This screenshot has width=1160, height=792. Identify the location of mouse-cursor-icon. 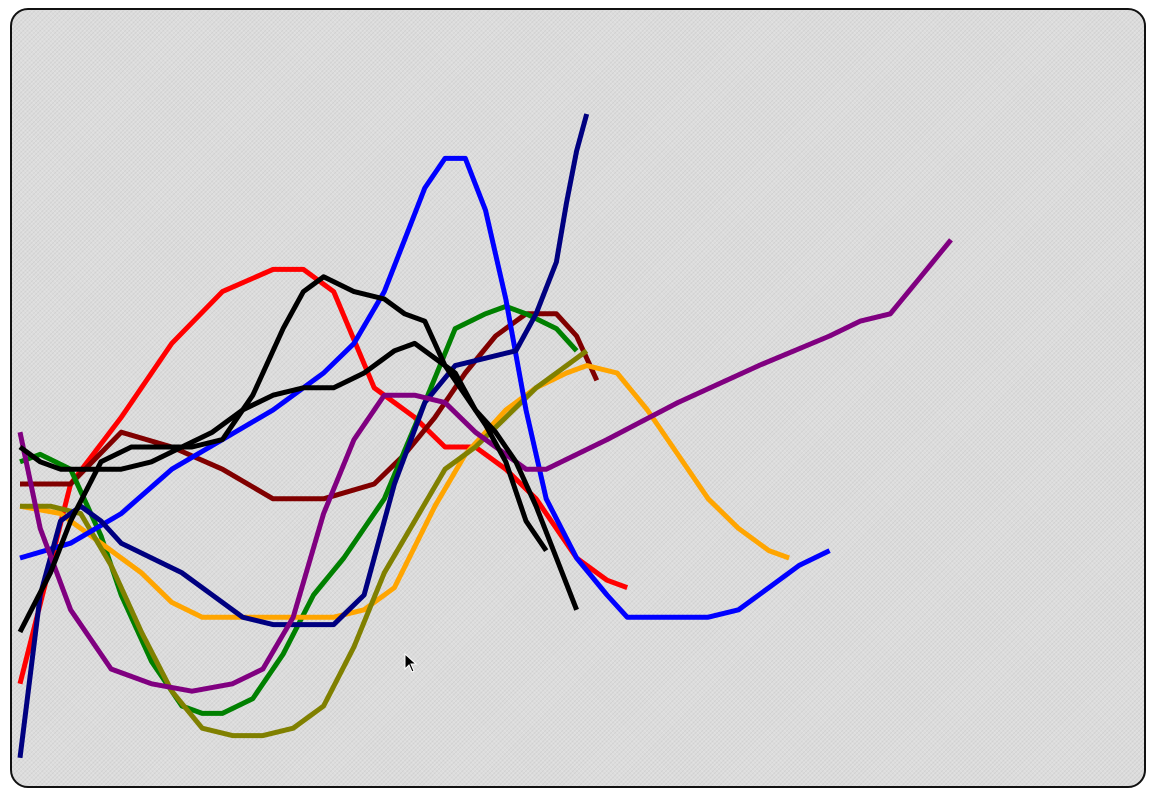
(411, 663).